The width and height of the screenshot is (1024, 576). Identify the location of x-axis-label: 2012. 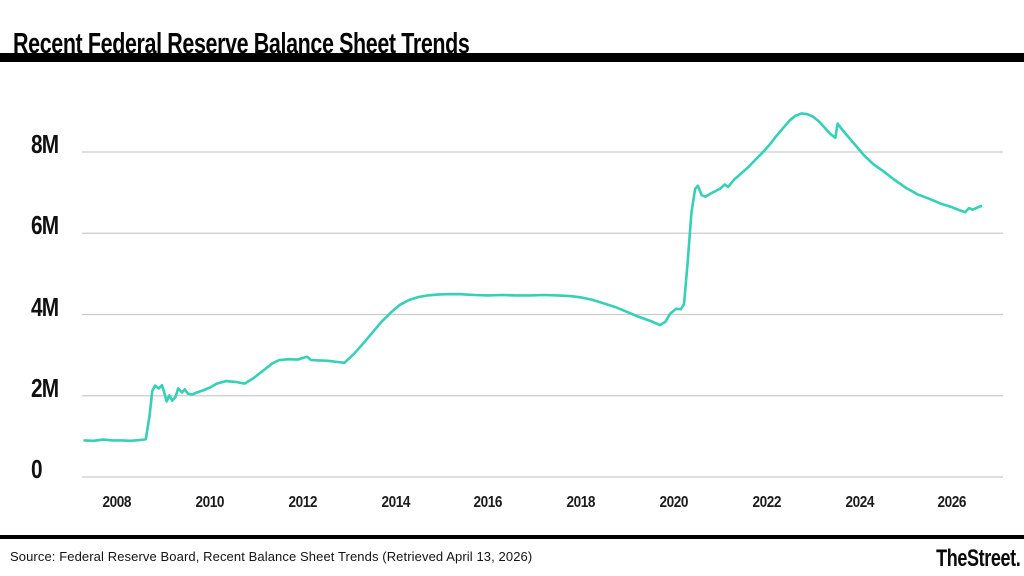
(302, 502).